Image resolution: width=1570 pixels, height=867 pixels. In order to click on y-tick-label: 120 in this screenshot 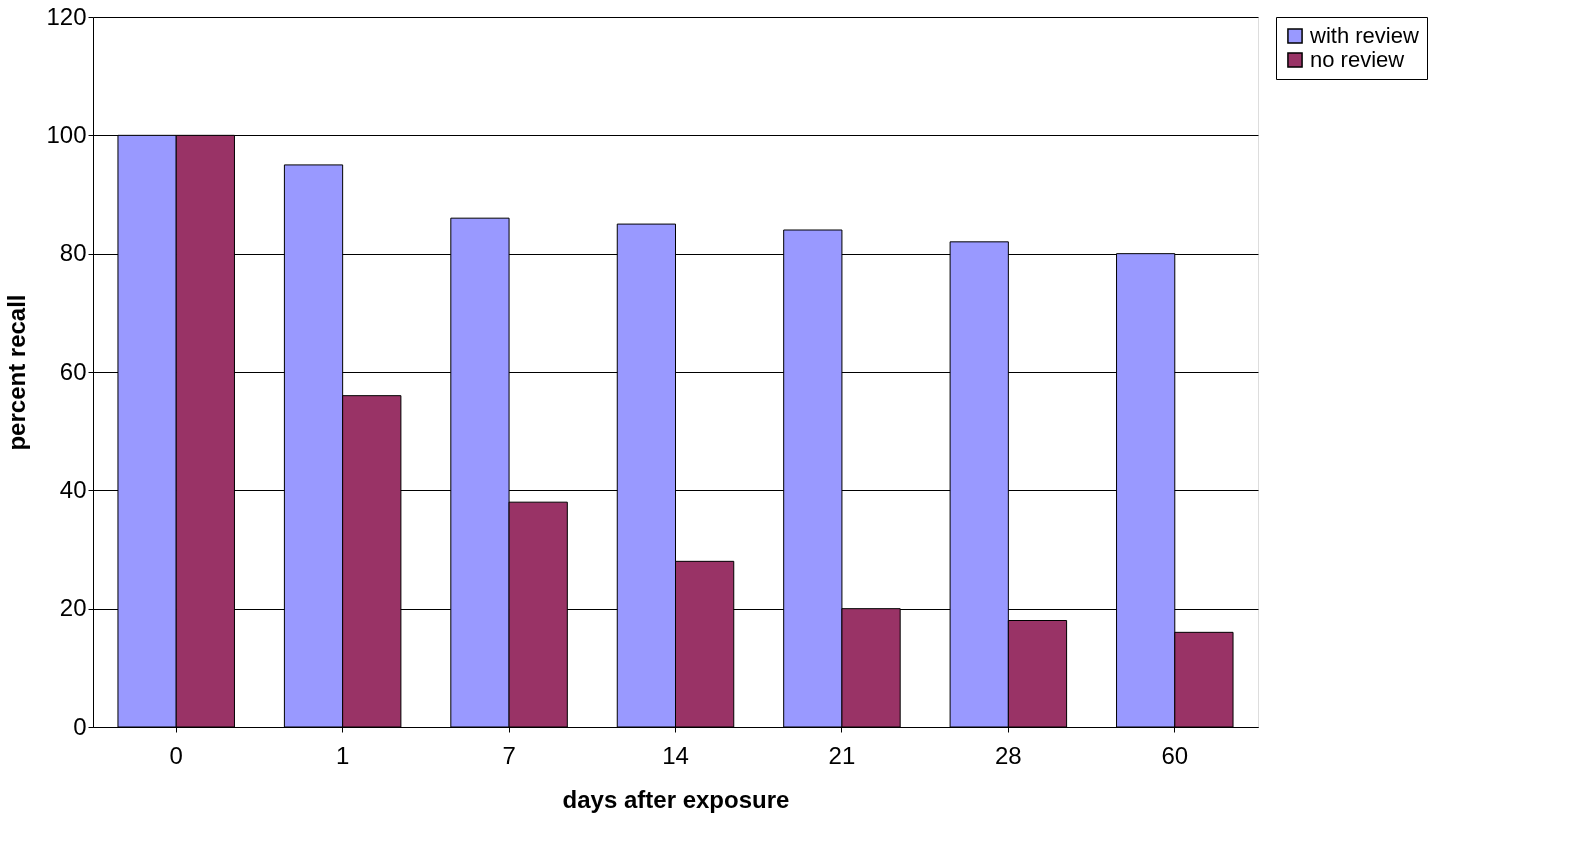, I will do `click(66, 16)`.